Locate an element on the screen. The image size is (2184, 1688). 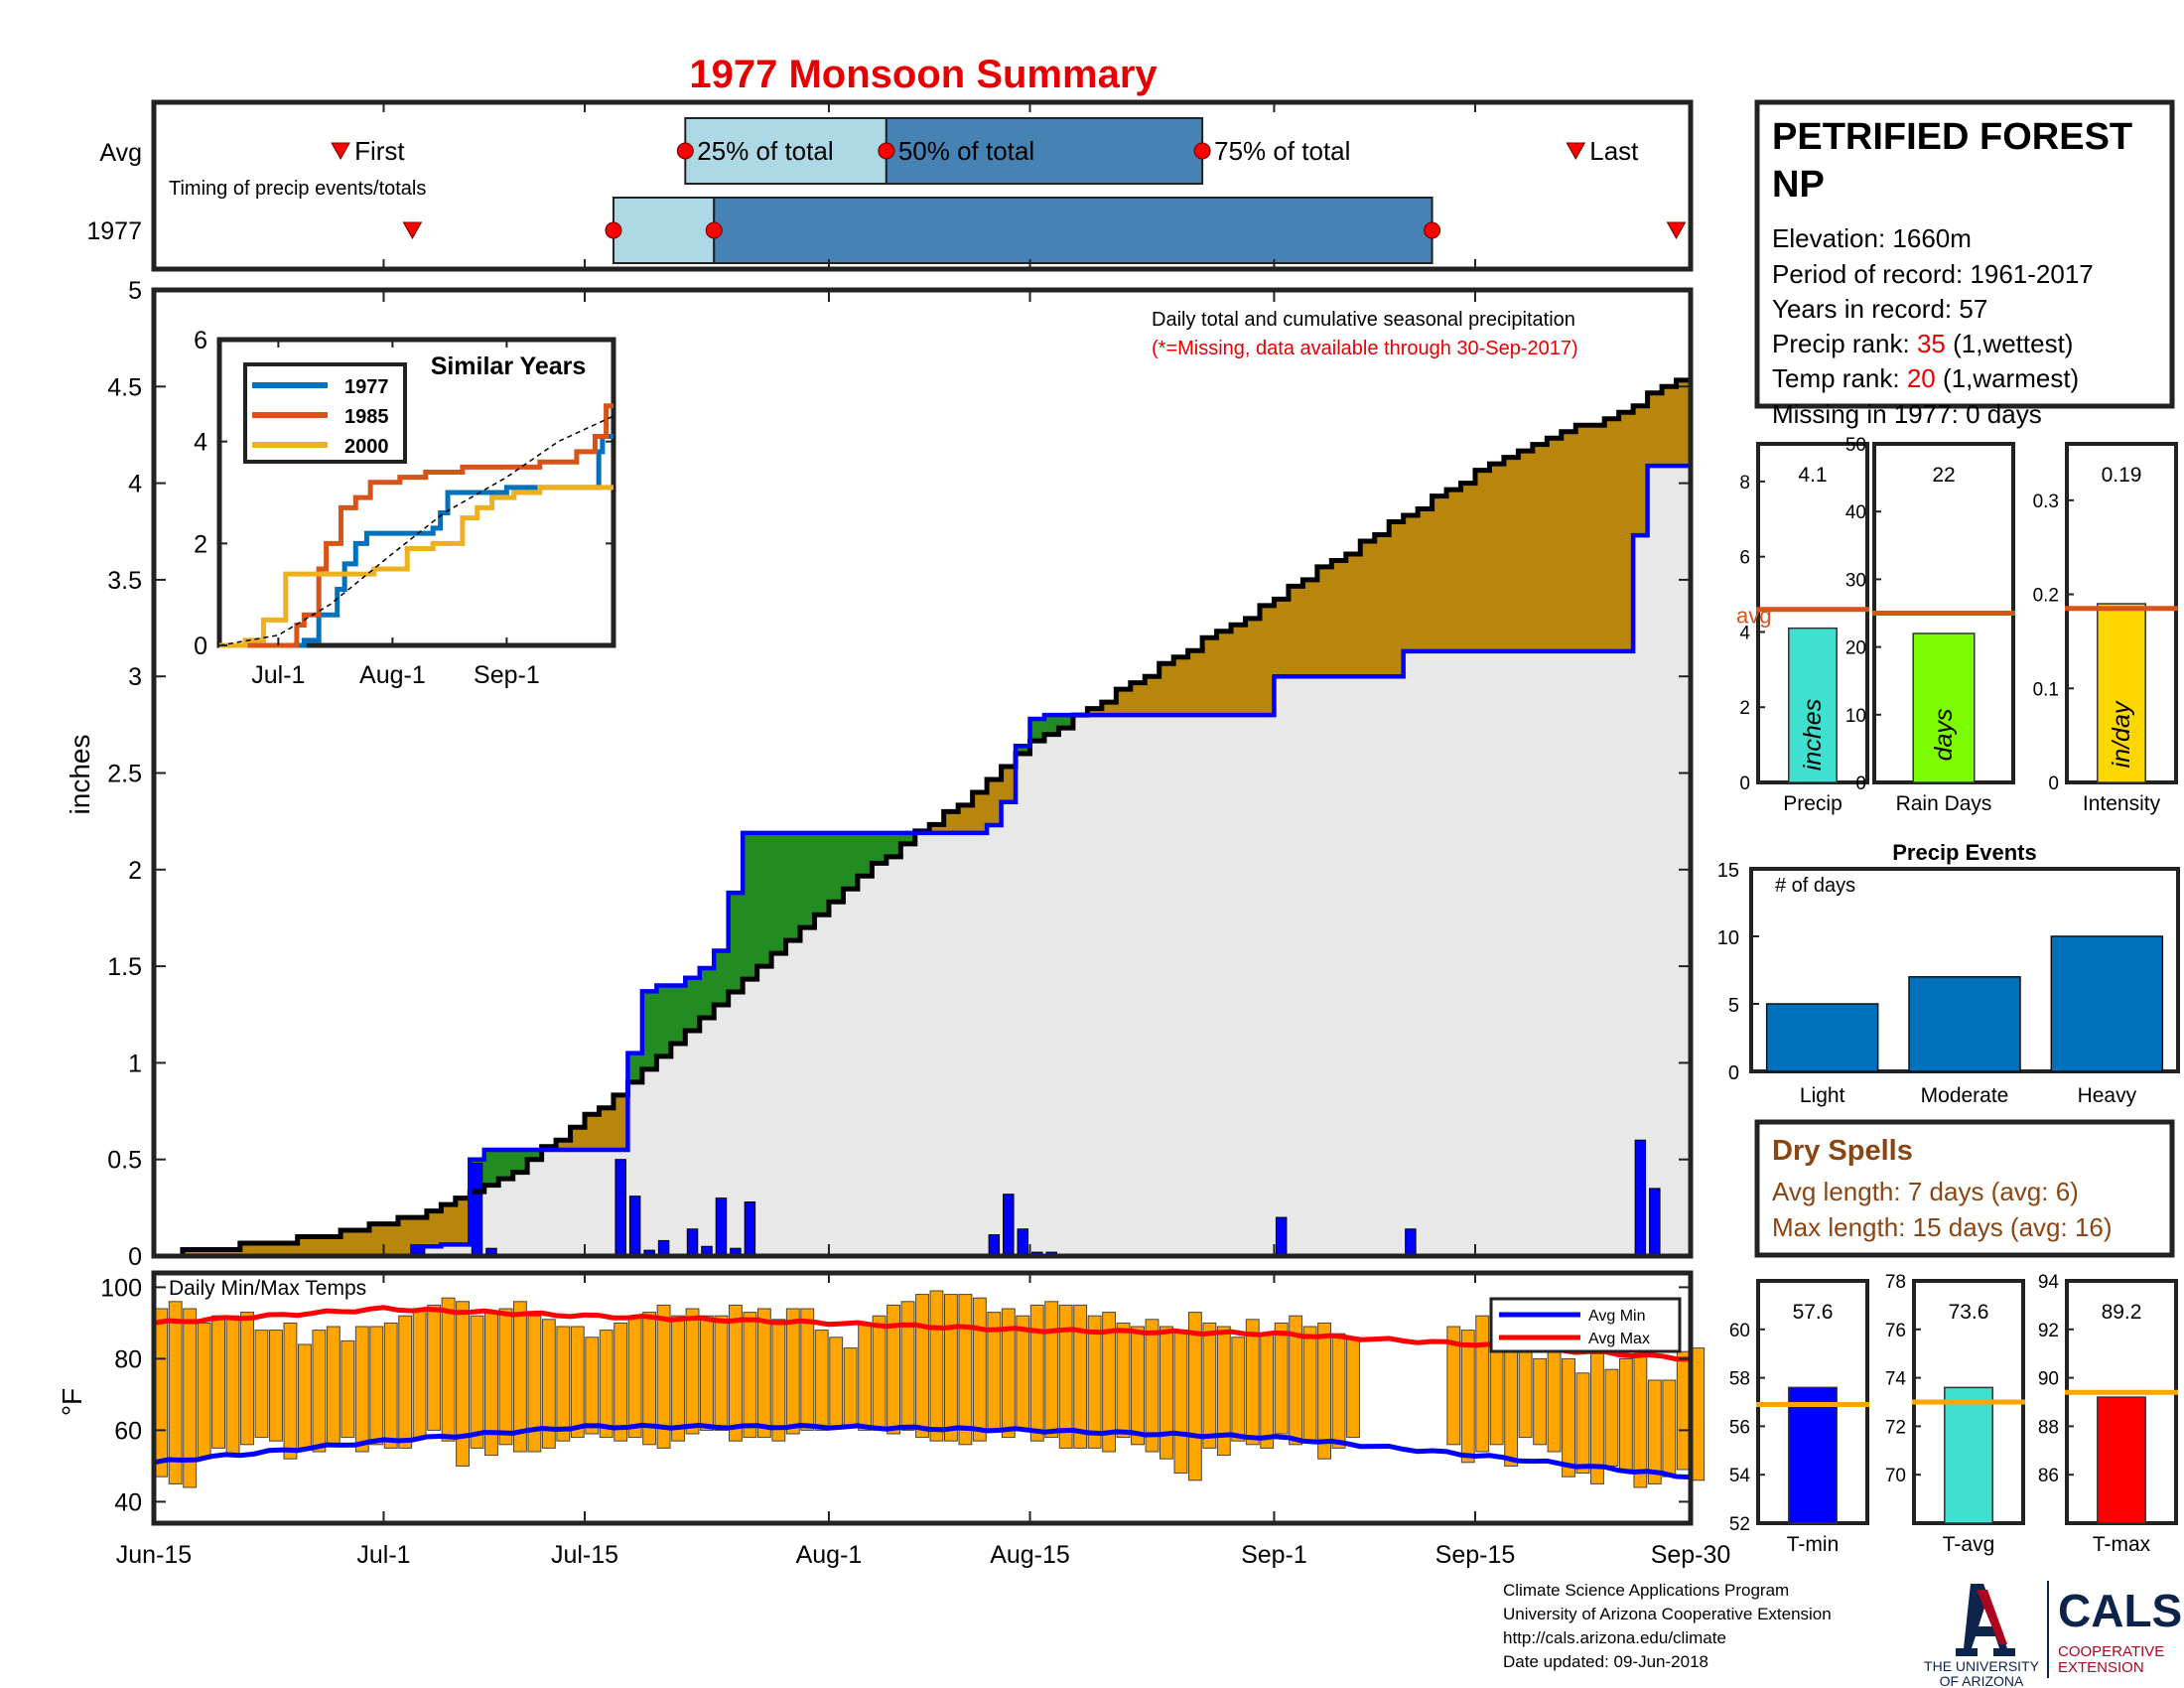
events-bar is located at coordinates (2107, 1003).